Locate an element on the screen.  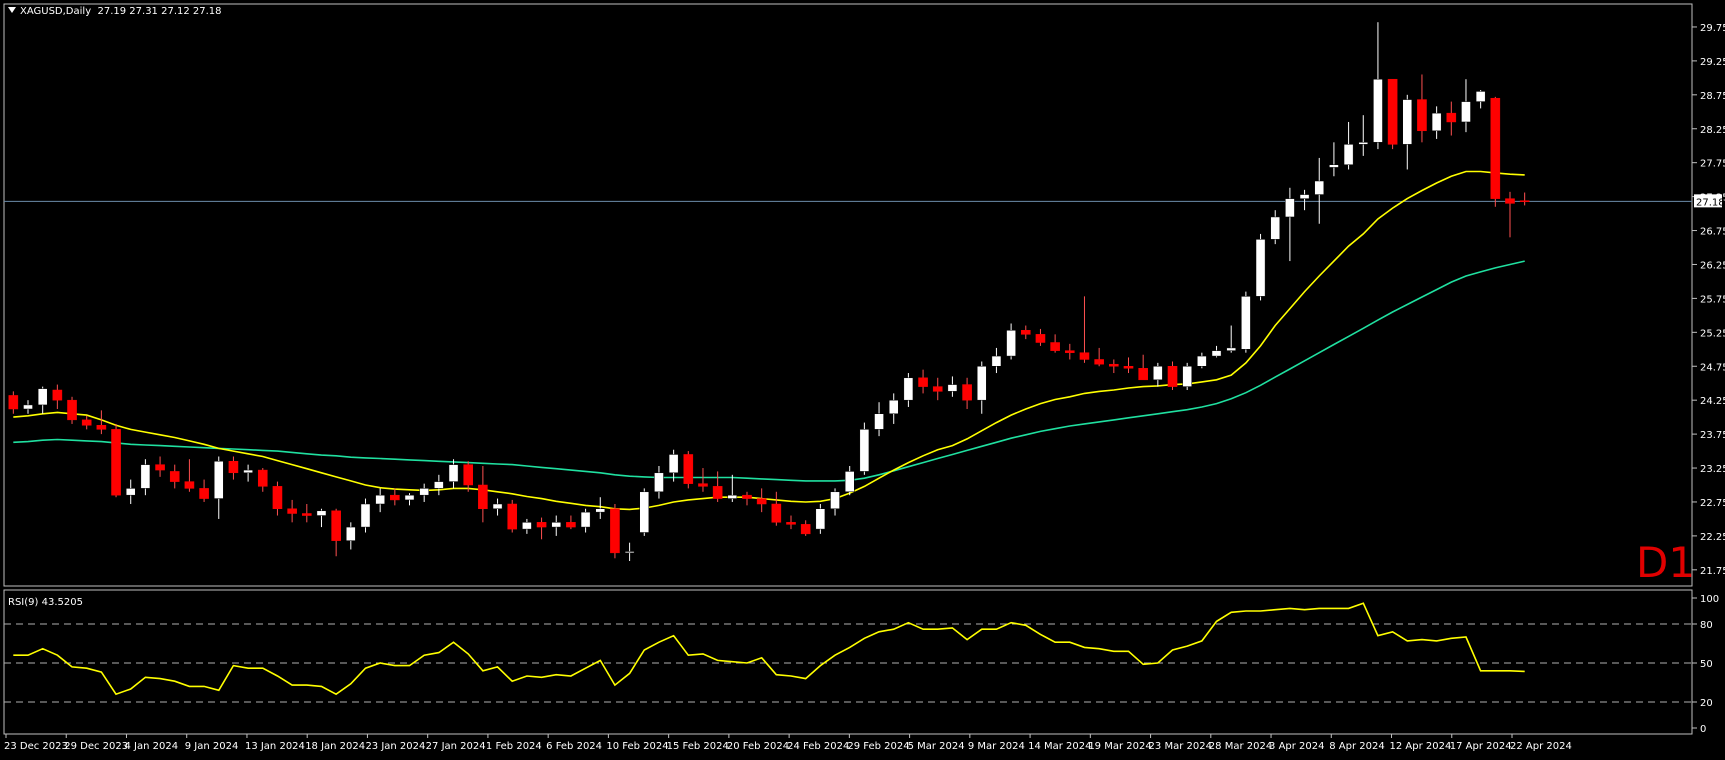
date-tick-label: 23 Mar 2024 is located at coordinates (1180, 746).